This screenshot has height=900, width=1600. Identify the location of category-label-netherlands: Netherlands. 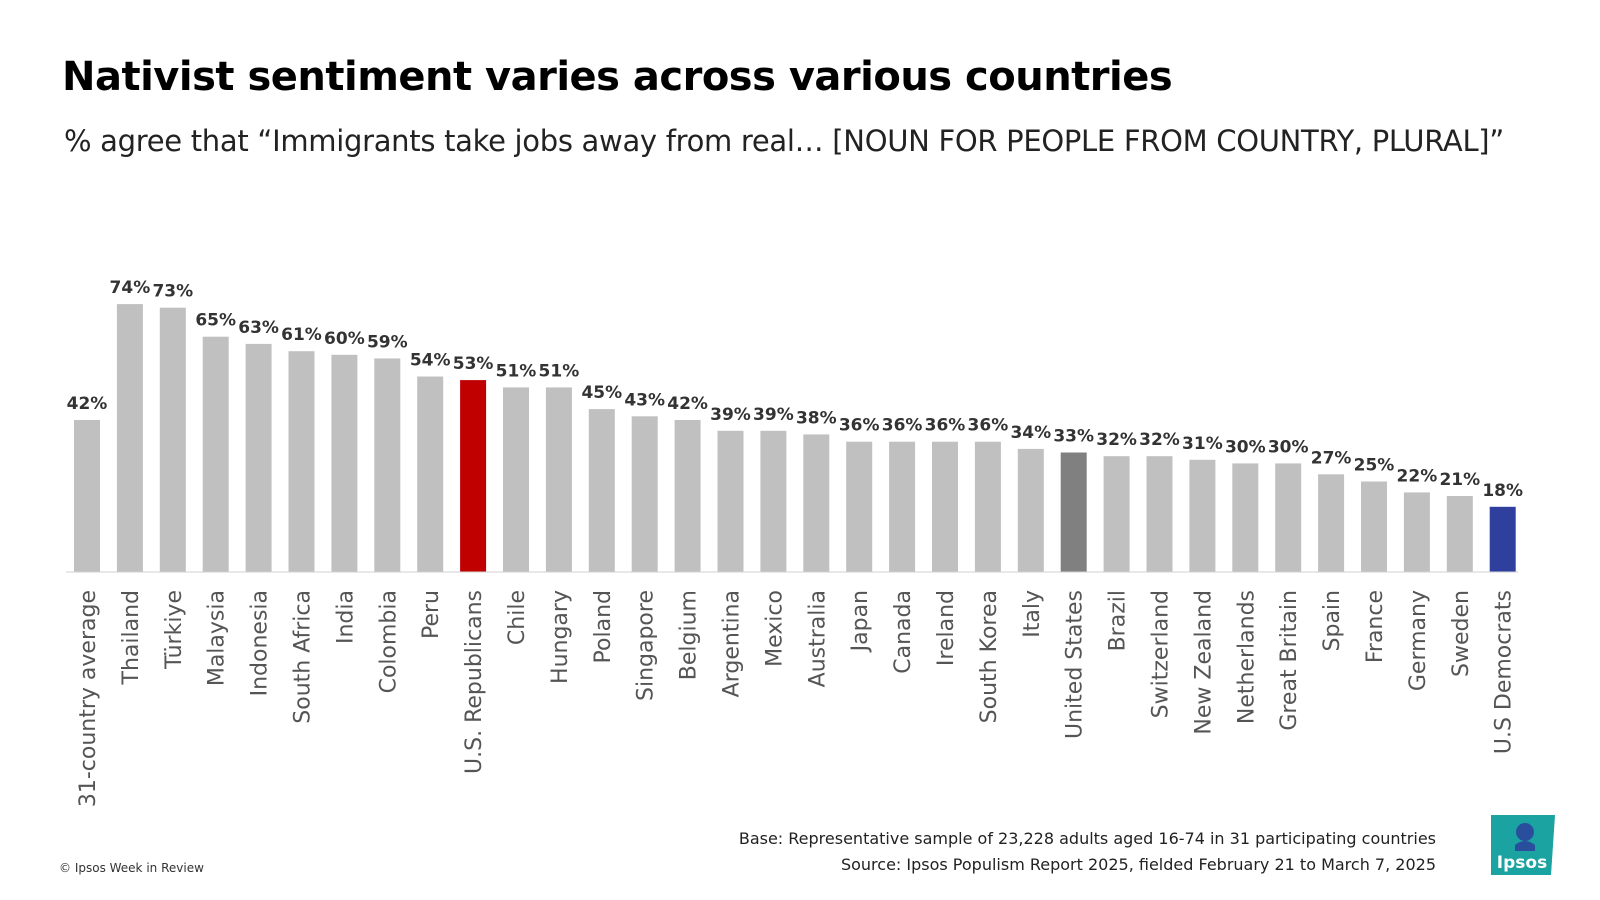
(1246, 657).